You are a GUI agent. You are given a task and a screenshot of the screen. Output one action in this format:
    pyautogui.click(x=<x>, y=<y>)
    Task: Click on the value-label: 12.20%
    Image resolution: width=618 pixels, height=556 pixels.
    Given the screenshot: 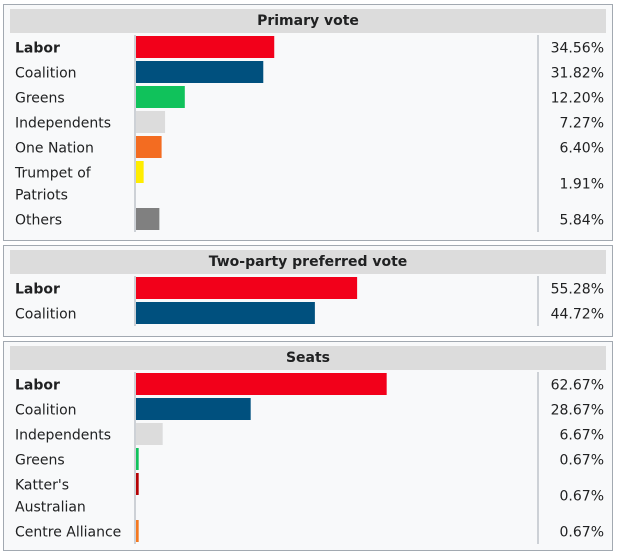 What is the action you would take?
    pyautogui.click(x=577, y=99)
    